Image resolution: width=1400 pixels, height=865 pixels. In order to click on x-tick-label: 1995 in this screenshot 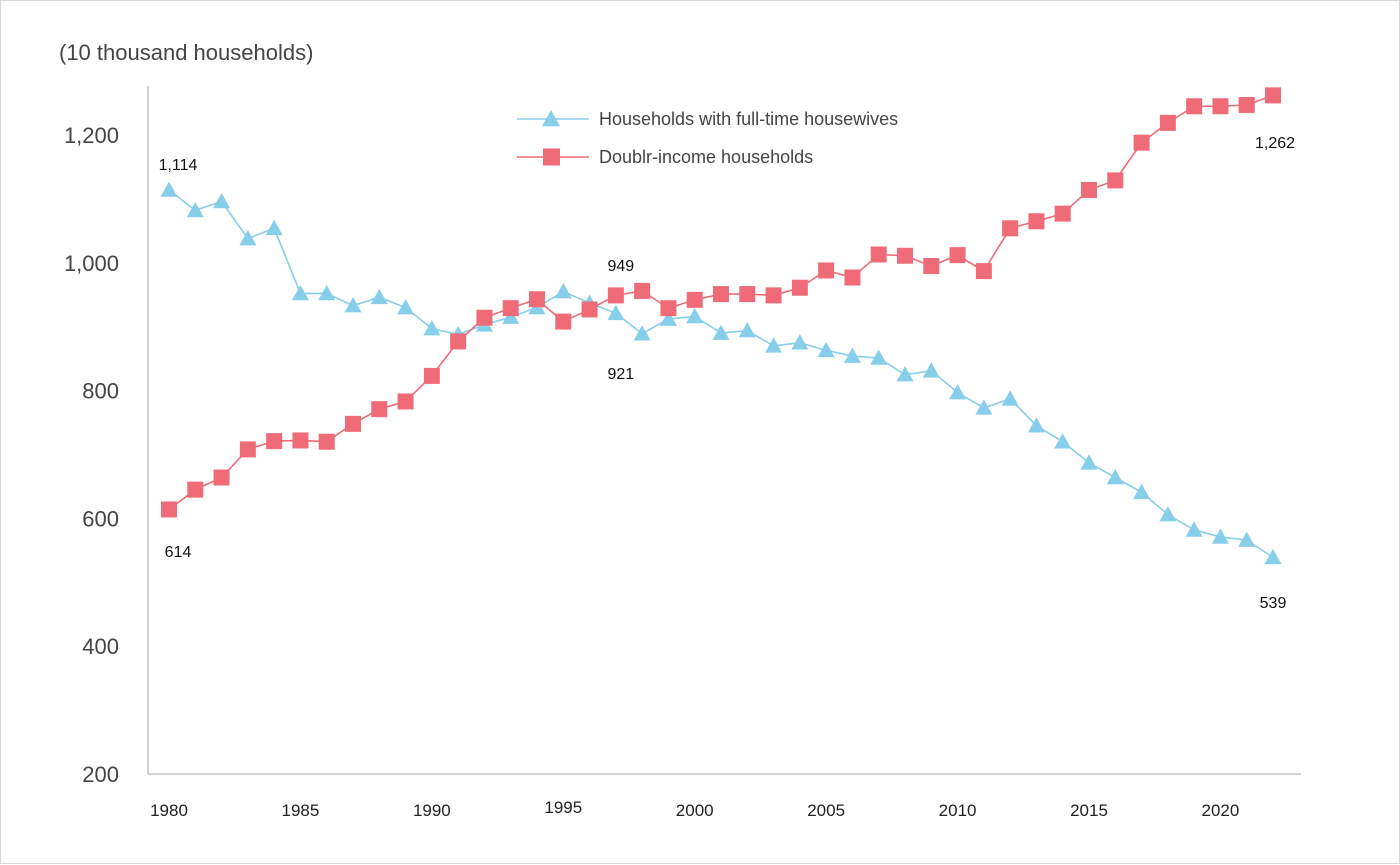, I will do `click(563, 807)`.